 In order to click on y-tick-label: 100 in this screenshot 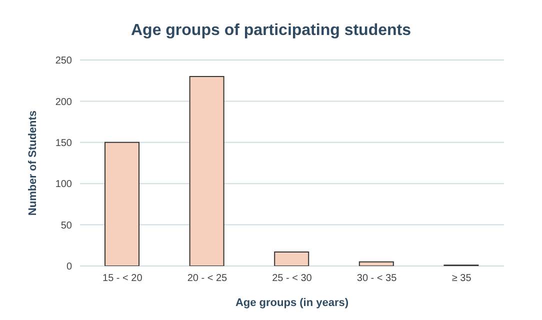, I will do `click(63, 184)`.